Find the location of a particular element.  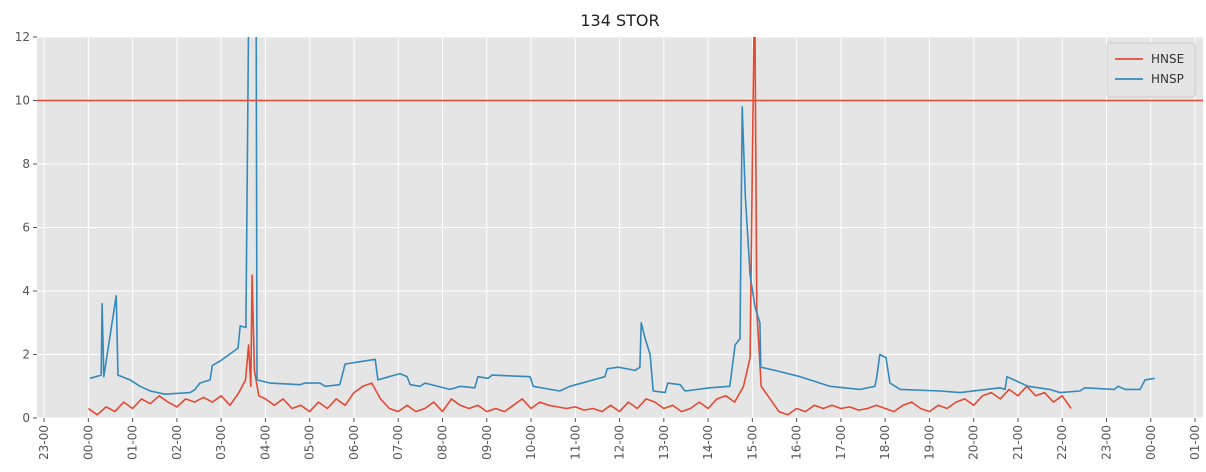

x-tick-label: 03-00 is located at coordinates (221, 442).